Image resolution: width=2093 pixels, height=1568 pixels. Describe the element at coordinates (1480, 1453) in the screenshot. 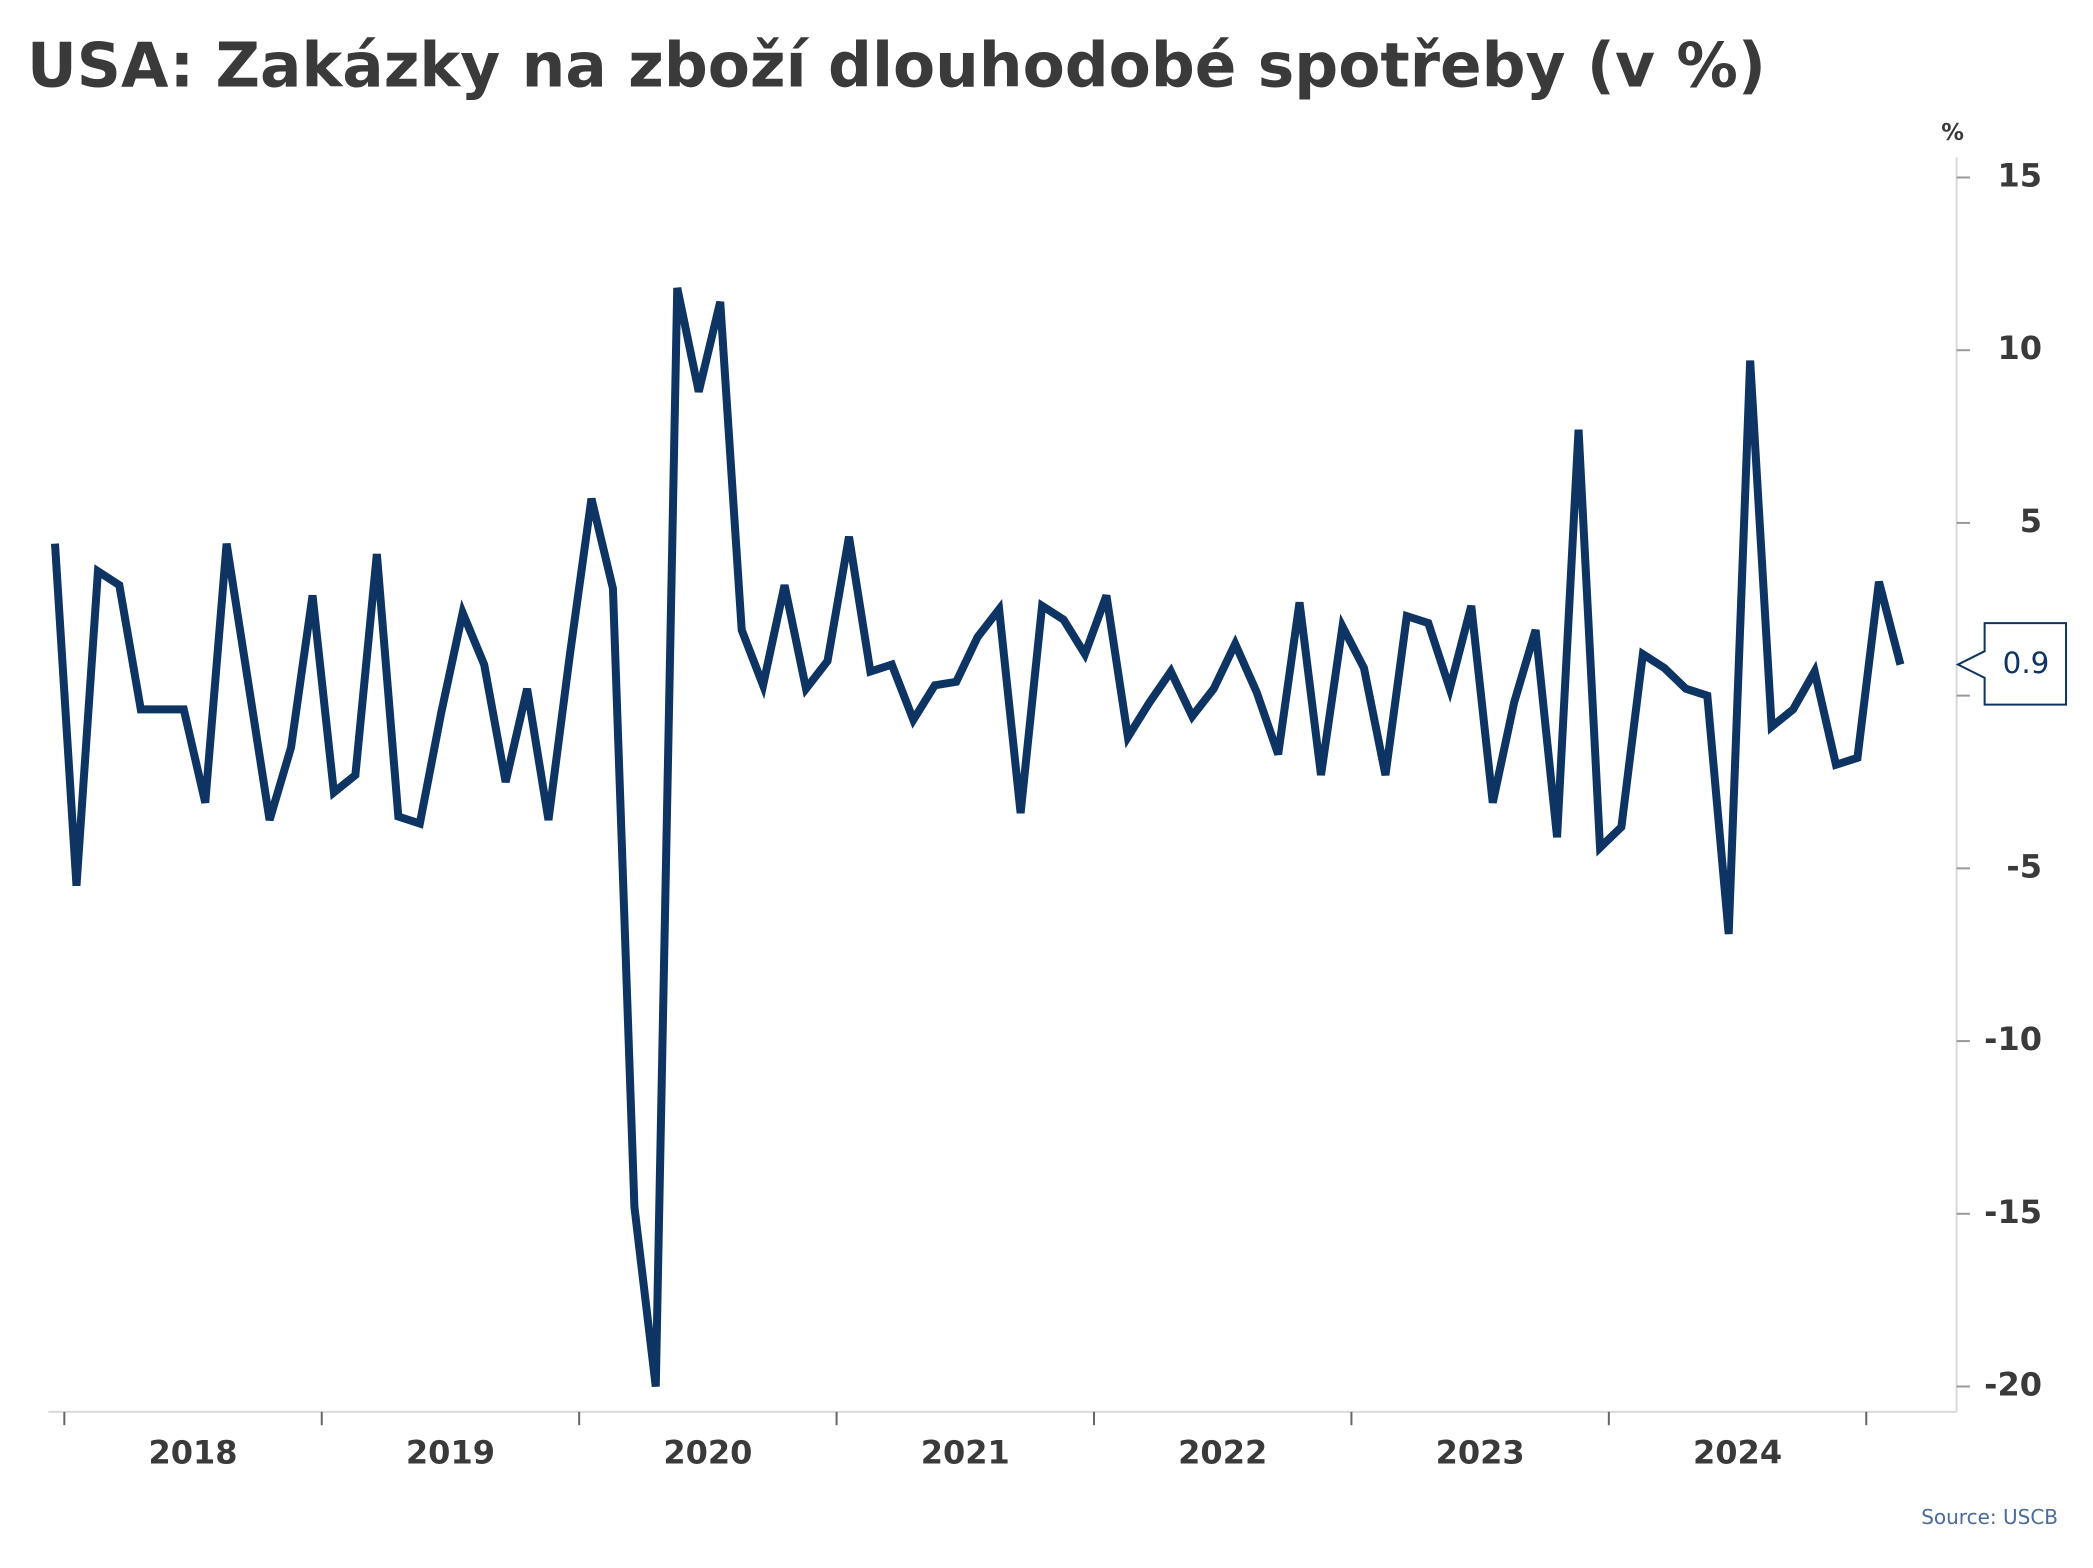

I see `x-tick-label: 2023` at that location.